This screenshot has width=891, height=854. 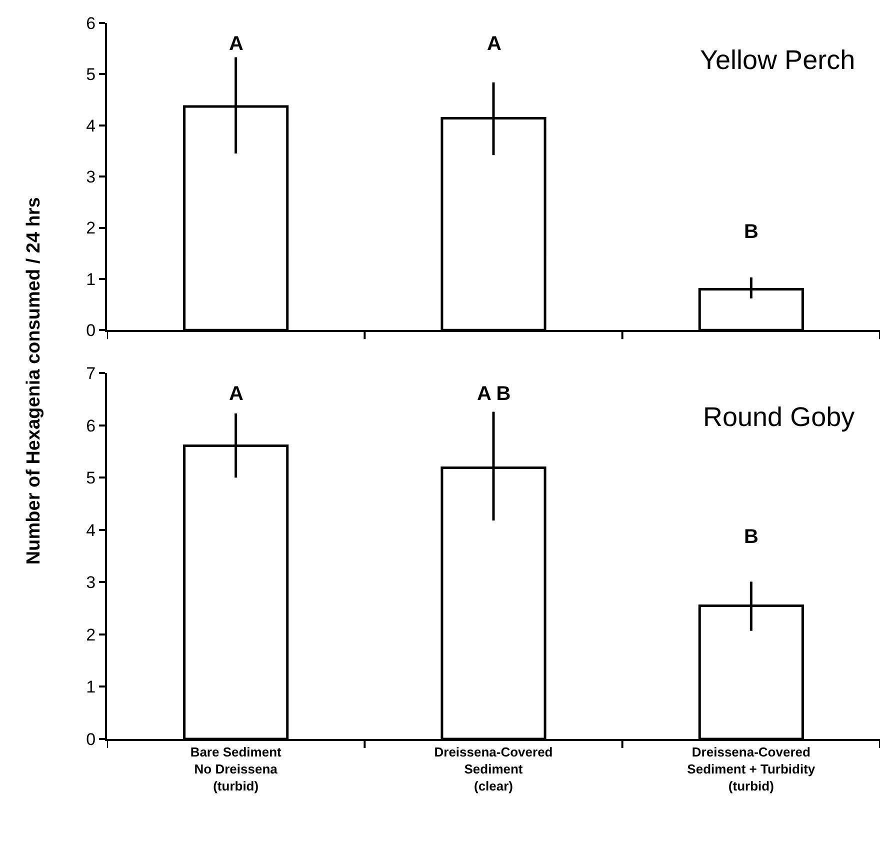 What do you see at coordinates (34, 381) in the screenshot?
I see `y-axis-title: Number of Hexagenia consumed / 24 hrs` at bounding box center [34, 381].